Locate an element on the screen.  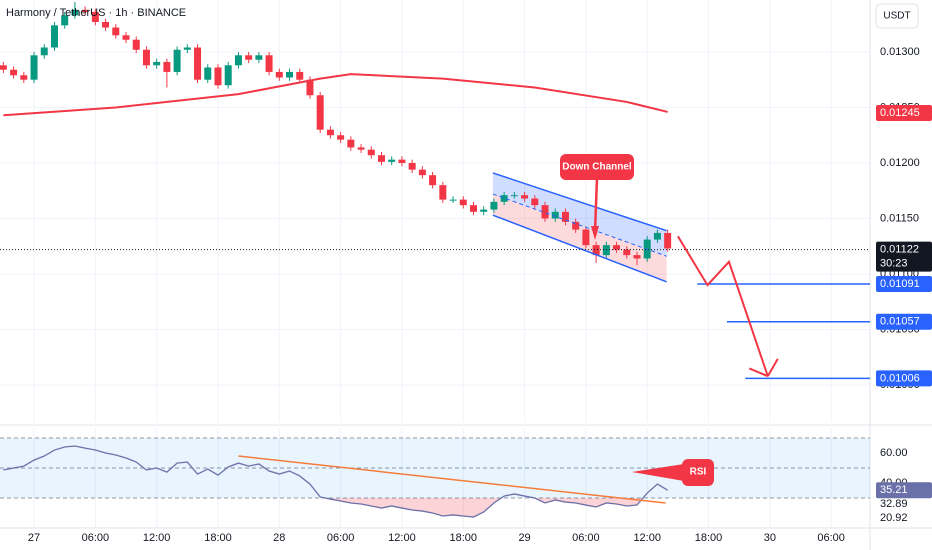
y-tick-label: 0.01300 is located at coordinates (900, 52).